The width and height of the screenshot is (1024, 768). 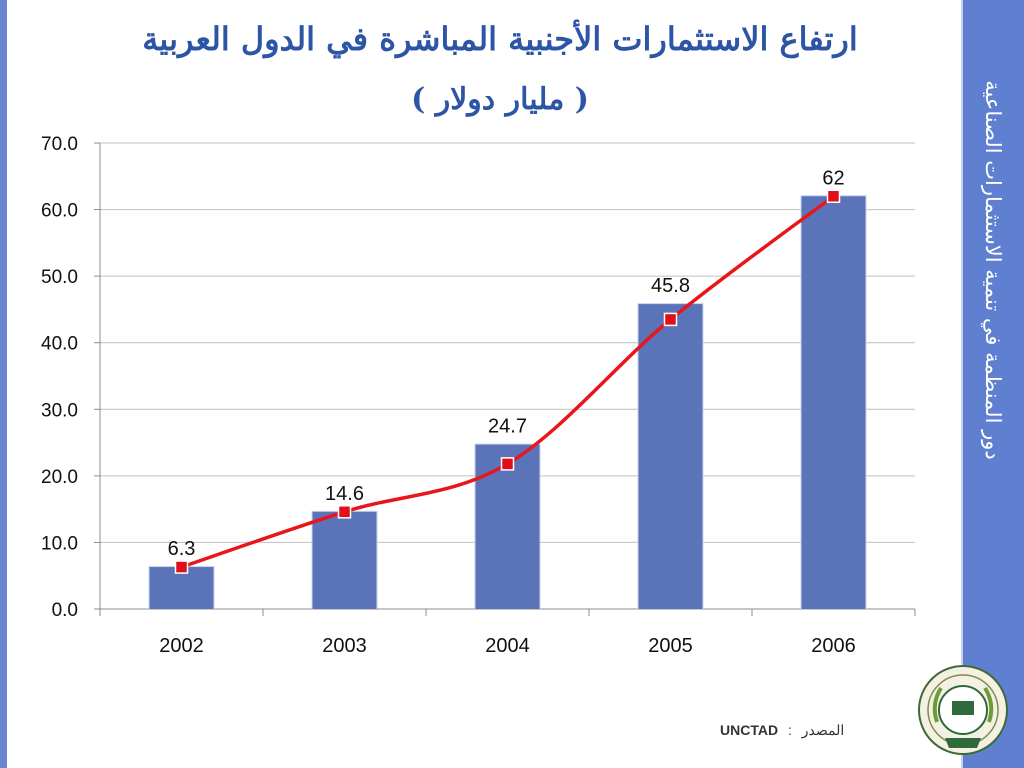 I want to click on slide-subtitle: ( مليار دولار ), so click(x=500, y=99).